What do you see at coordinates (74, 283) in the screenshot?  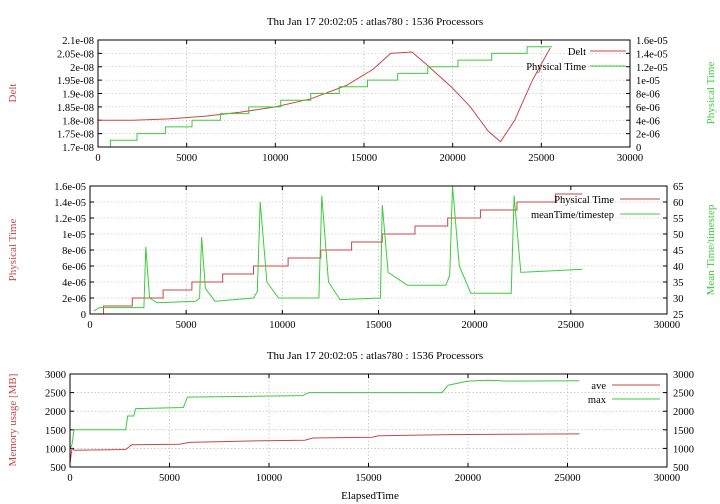 I see `y-tick-label: 4e-06` at bounding box center [74, 283].